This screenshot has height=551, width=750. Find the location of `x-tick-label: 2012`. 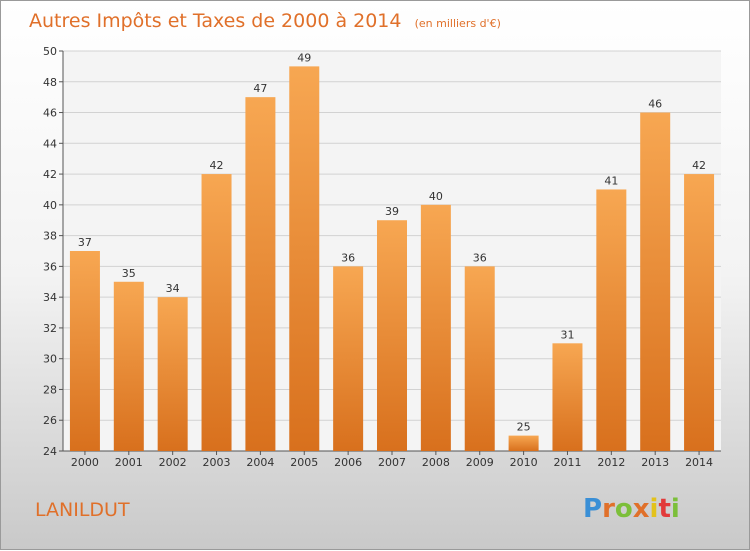

x-tick-label: 2012 is located at coordinates (611, 462).